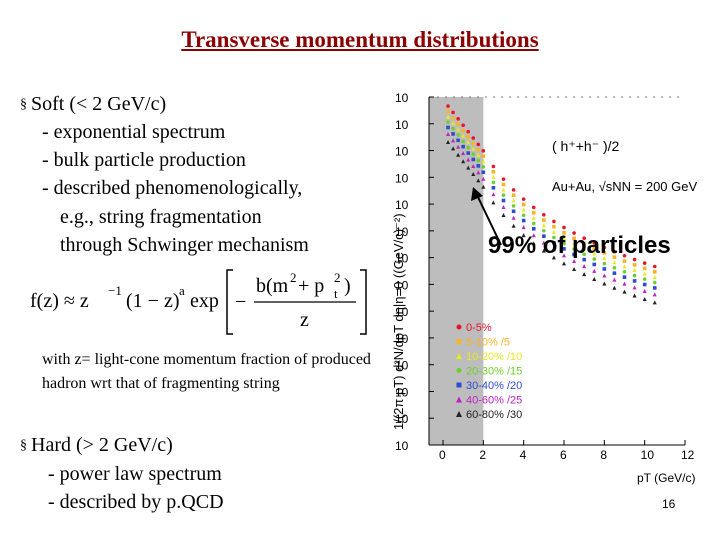 The width and height of the screenshot is (720, 540). I want to click on page-number: 16, so click(669, 504).